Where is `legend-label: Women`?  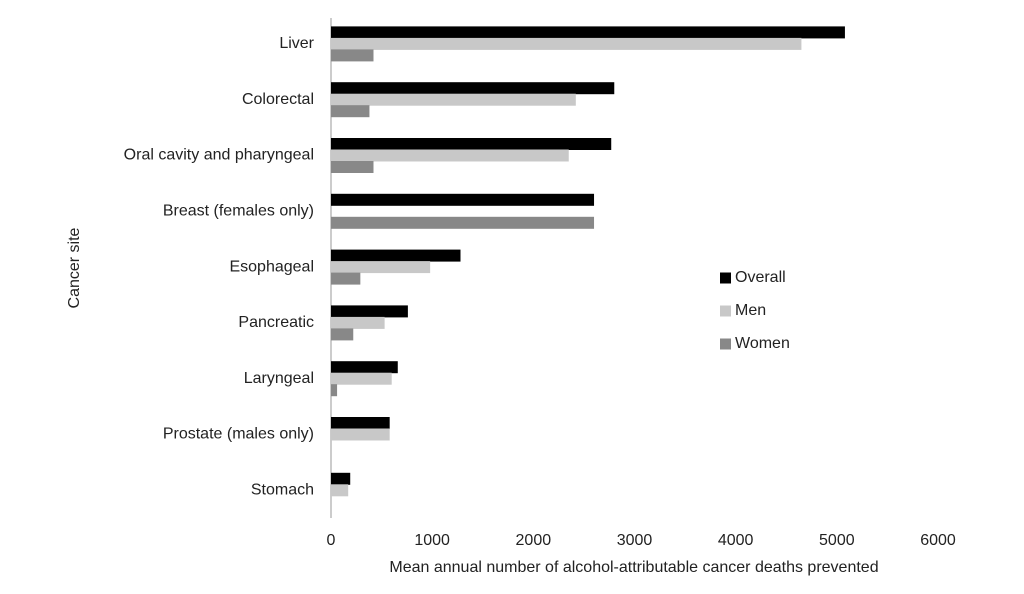
legend-label: Women is located at coordinates (762, 343).